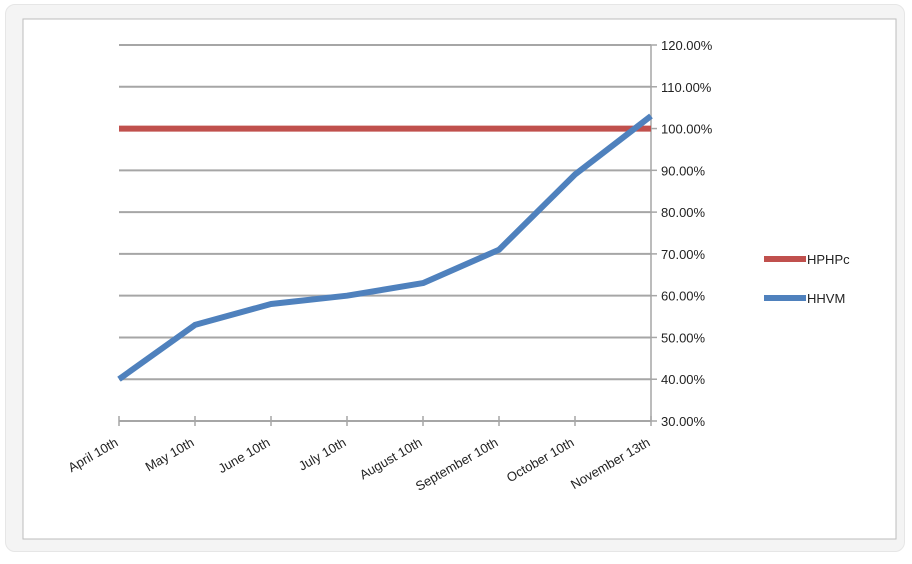 Image resolution: width=912 pixels, height=564 pixels. I want to click on y-tick-label: 90.00%, so click(683, 170).